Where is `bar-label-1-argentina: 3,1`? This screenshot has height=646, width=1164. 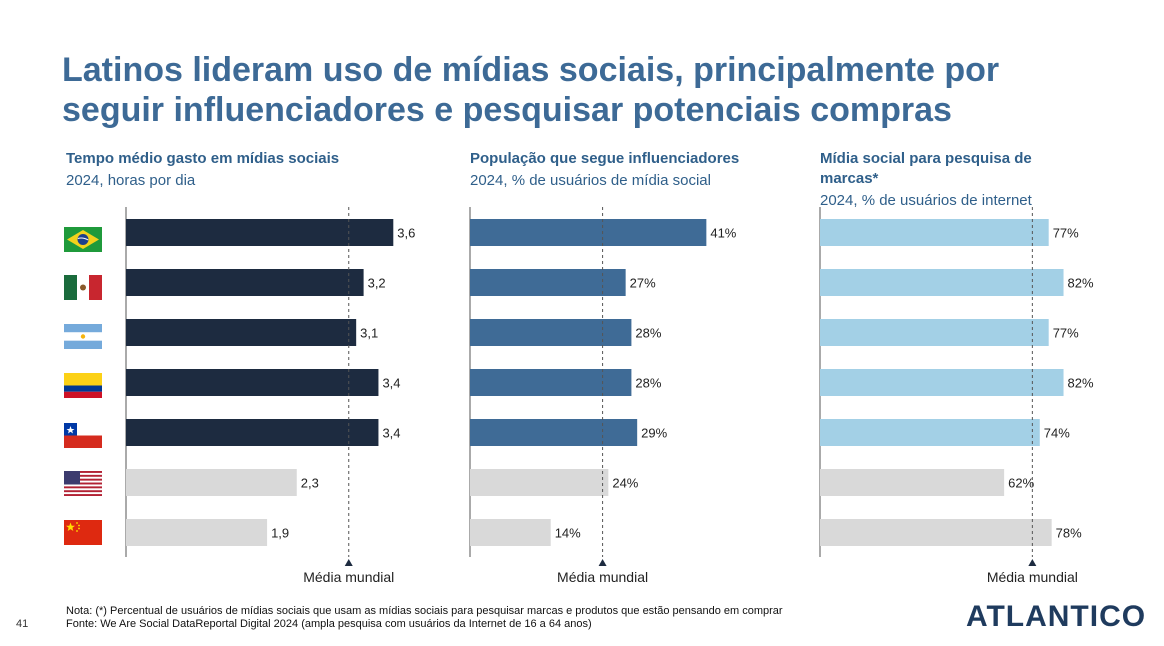
bar-label-1-argentina: 3,1 is located at coordinates (369, 333).